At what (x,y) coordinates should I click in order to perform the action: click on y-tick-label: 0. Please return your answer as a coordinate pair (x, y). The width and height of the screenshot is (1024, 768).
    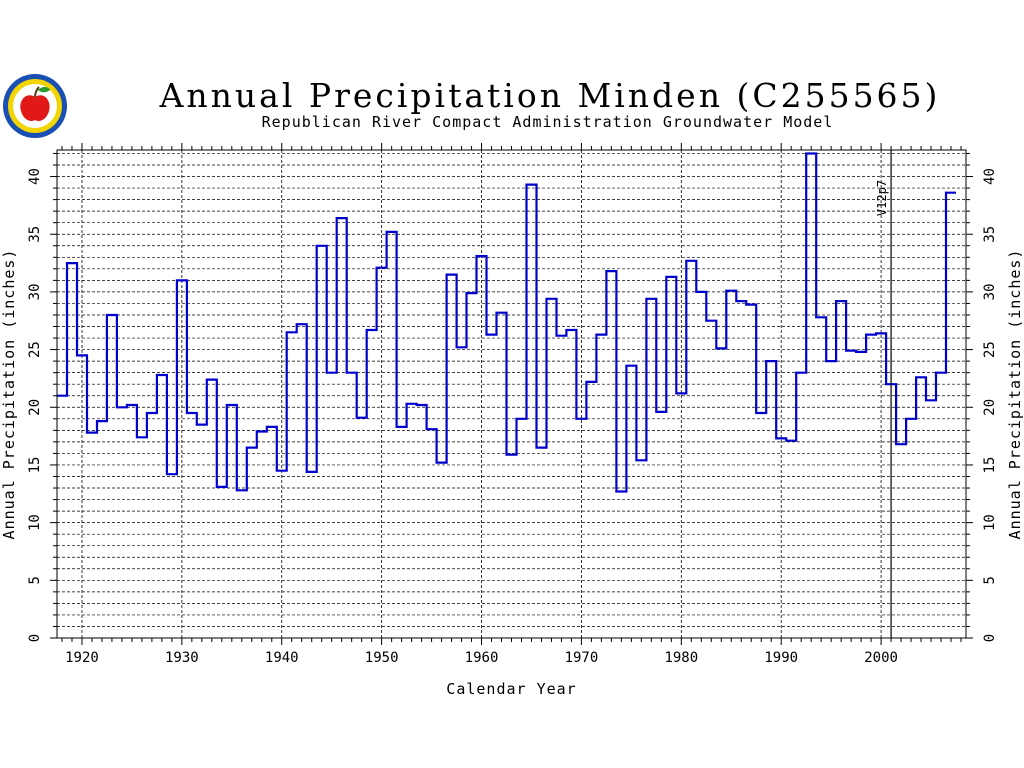
    Looking at the image, I should click on (35, 638).